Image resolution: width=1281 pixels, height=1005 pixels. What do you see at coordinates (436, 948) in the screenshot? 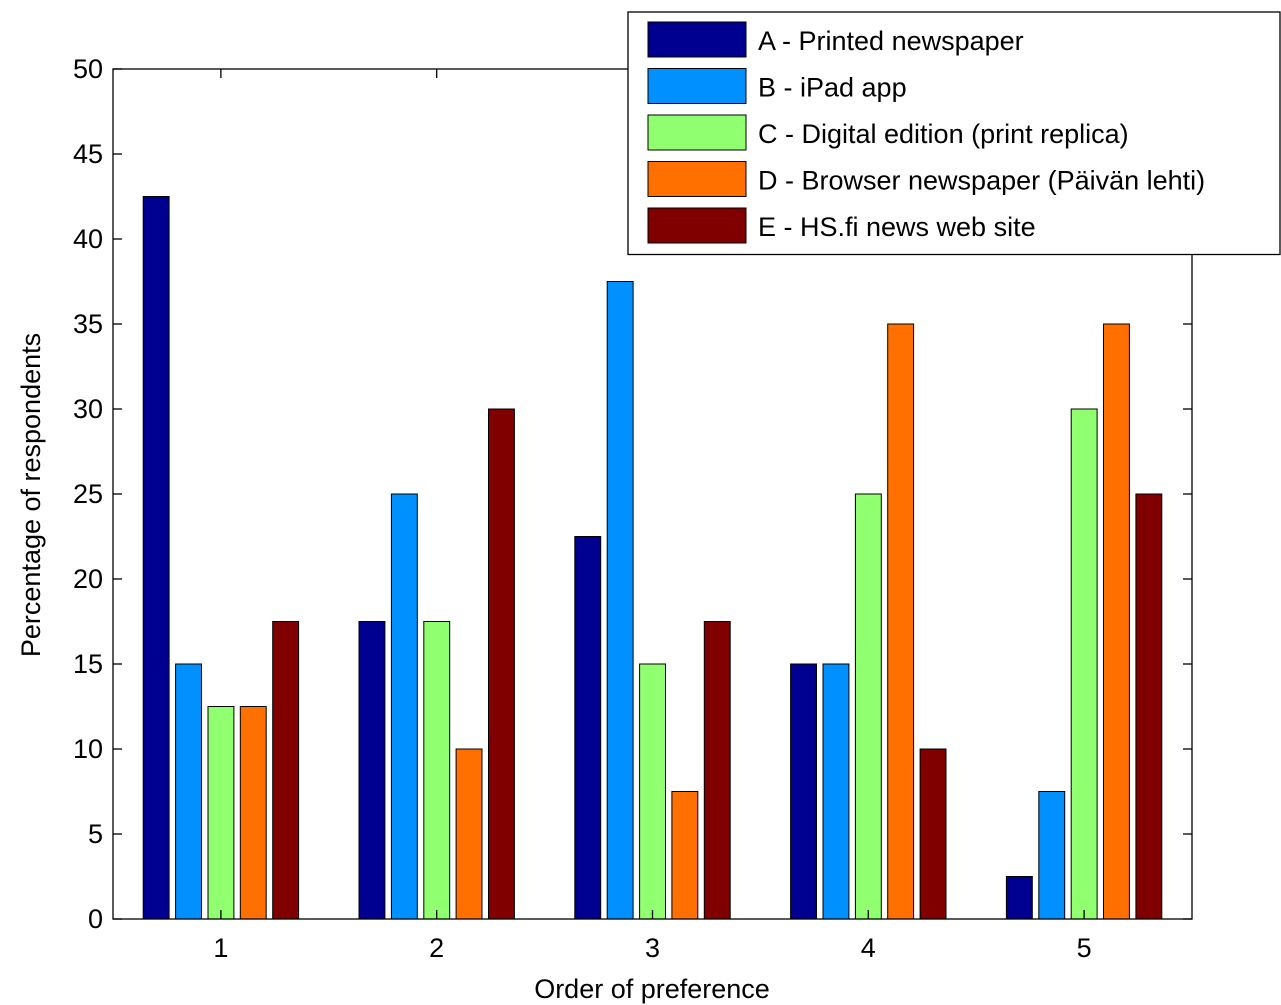
I see `x-tick-label: 2` at bounding box center [436, 948].